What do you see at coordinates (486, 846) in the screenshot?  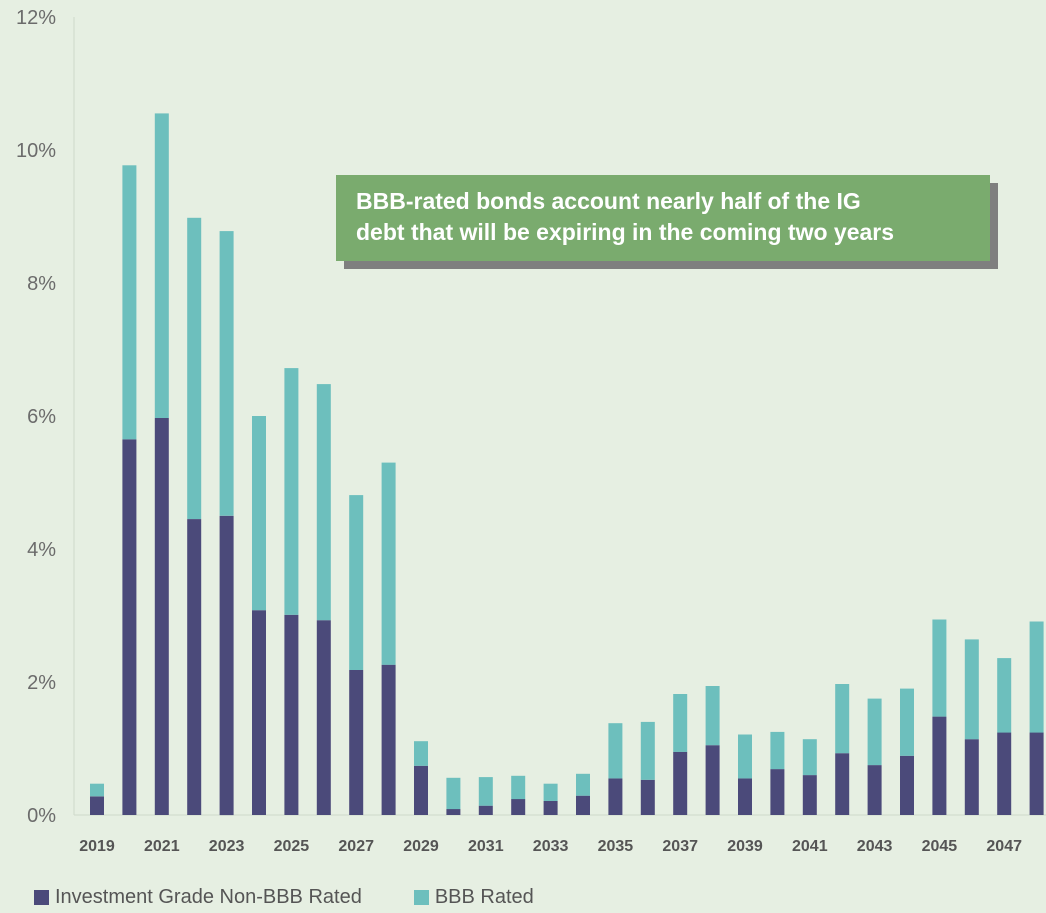 I see `x-tick-label: 2031` at bounding box center [486, 846].